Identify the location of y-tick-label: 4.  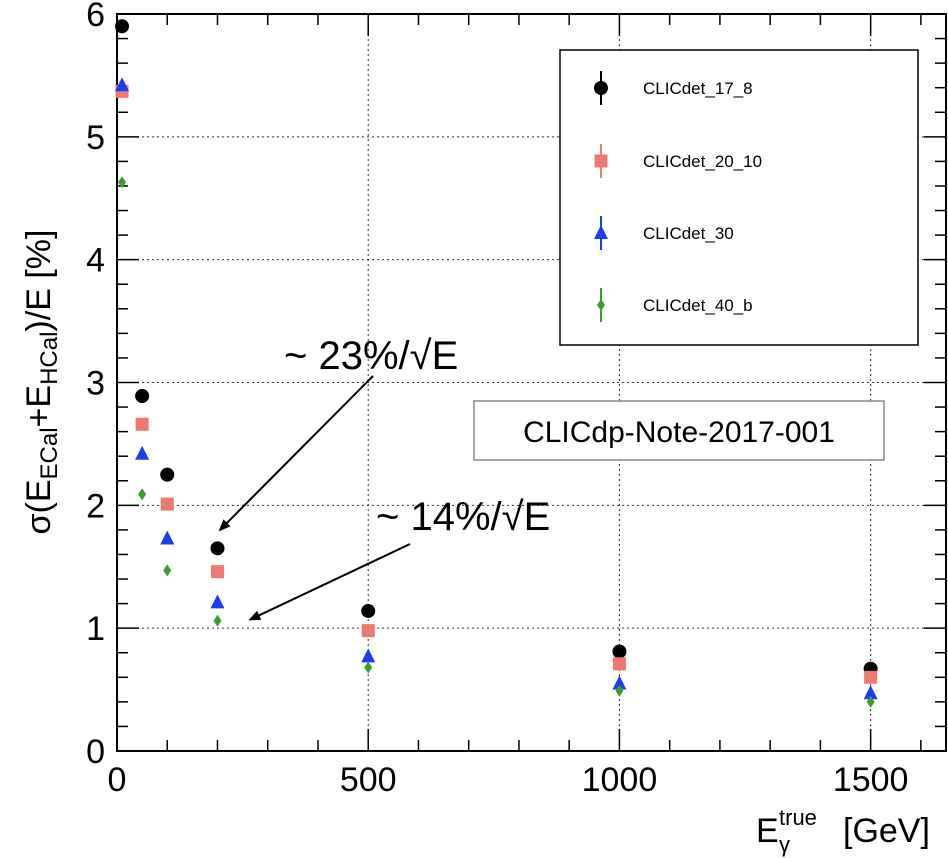
(95, 261).